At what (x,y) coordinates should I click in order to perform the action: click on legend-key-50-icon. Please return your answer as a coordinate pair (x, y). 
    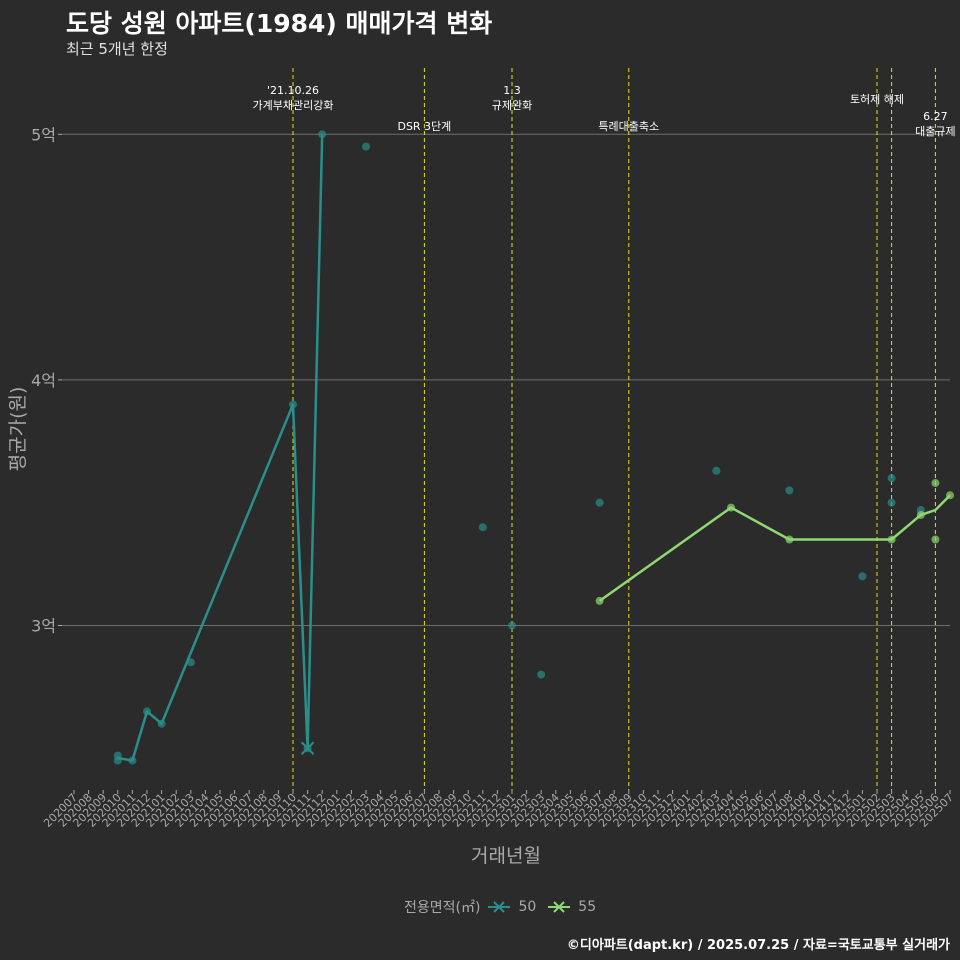
    Looking at the image, I should click on (499, 907).